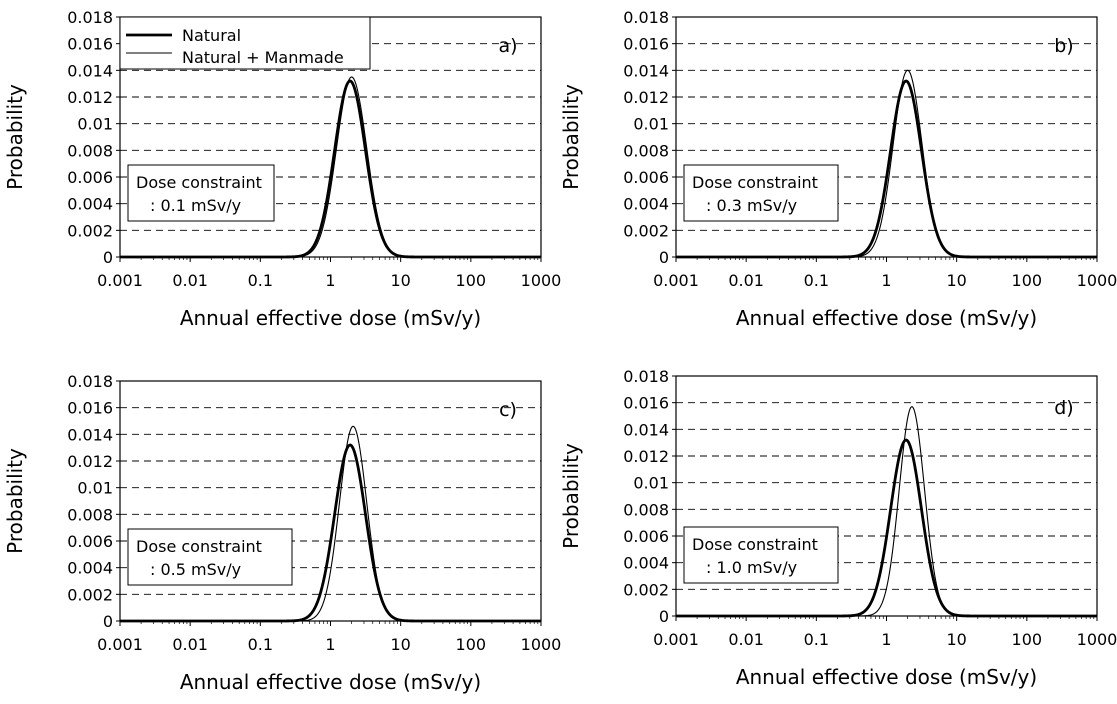  What do you see at coordinates (507, 46) in the screenshot?
I see `panel-label: a)` at bounding box center [507, 46].